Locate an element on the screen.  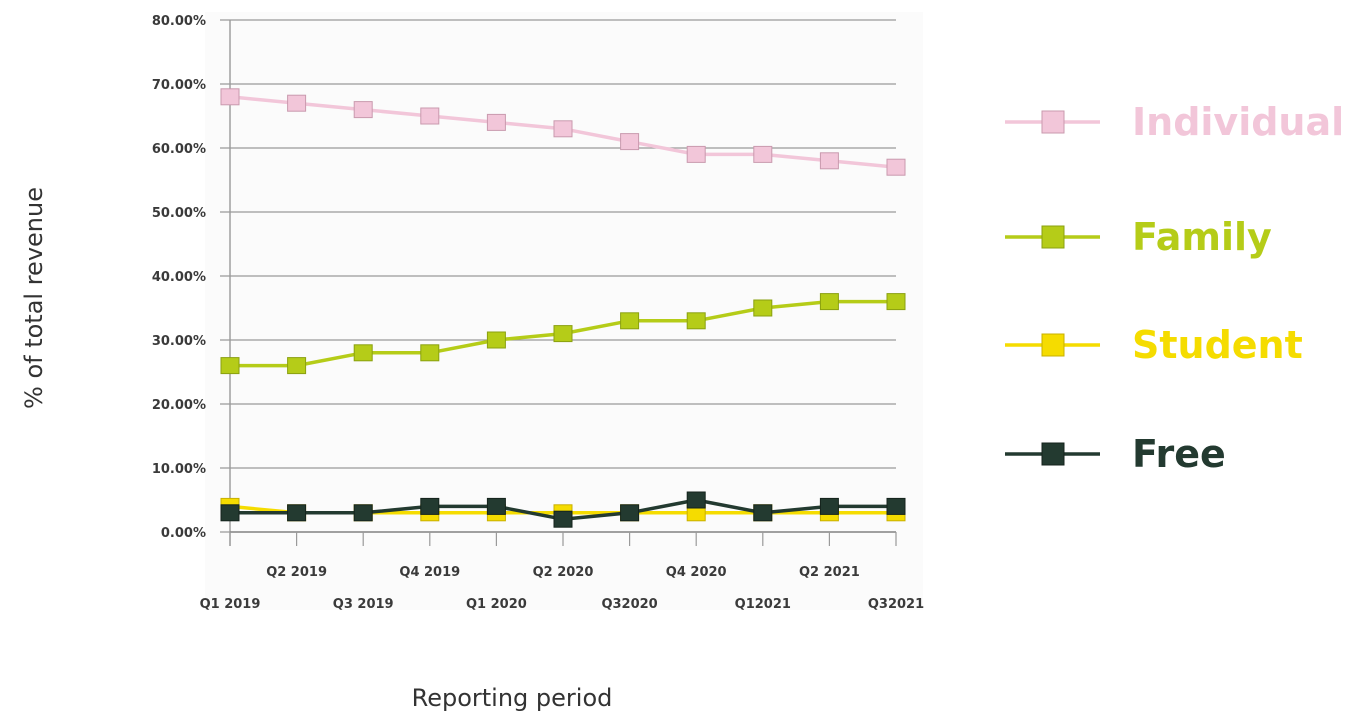
series-free is located at coordinates (563, 509).